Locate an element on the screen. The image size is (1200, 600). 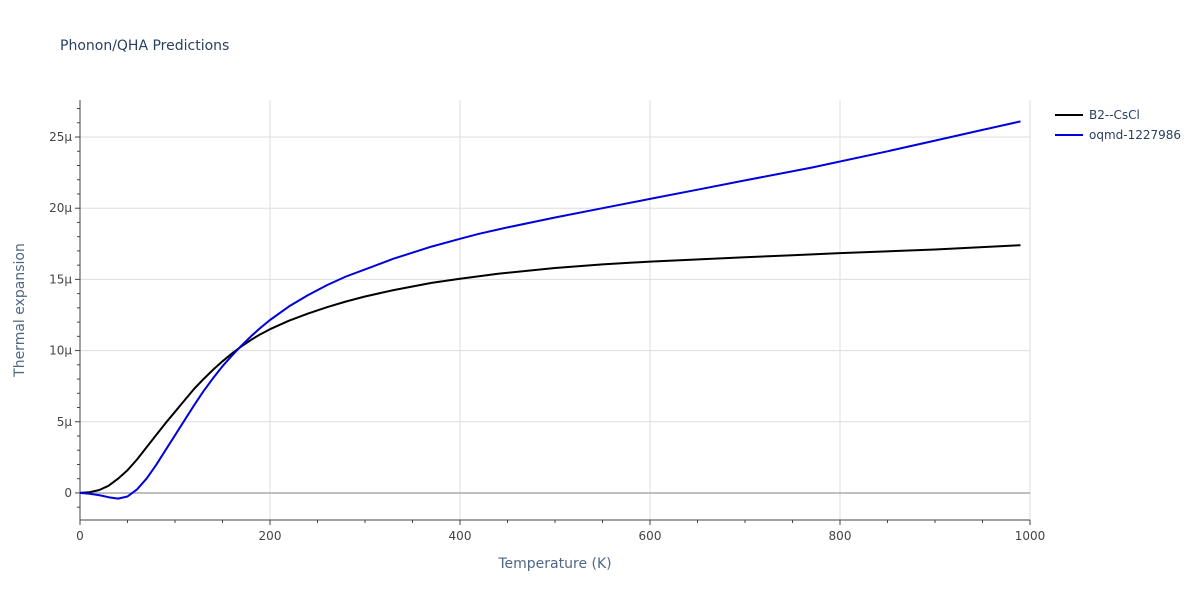
y-tick-label: 20µ is located at coordinates (60, 208).